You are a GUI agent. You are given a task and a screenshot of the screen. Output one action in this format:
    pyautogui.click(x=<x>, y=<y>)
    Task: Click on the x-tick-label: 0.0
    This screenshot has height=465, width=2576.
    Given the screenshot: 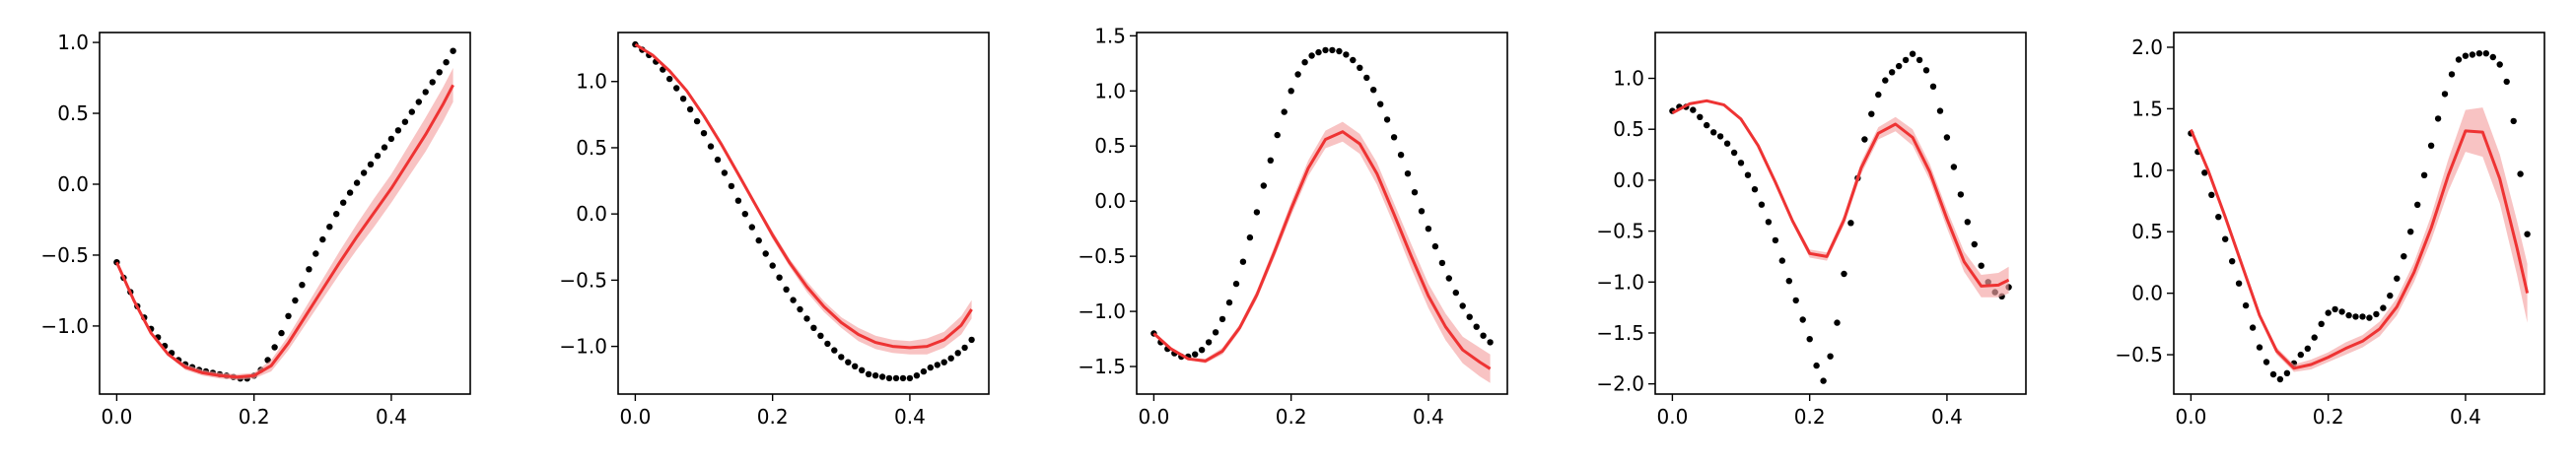 What is the action you would take?
    pyautogui.click(x=636, y=417)
    